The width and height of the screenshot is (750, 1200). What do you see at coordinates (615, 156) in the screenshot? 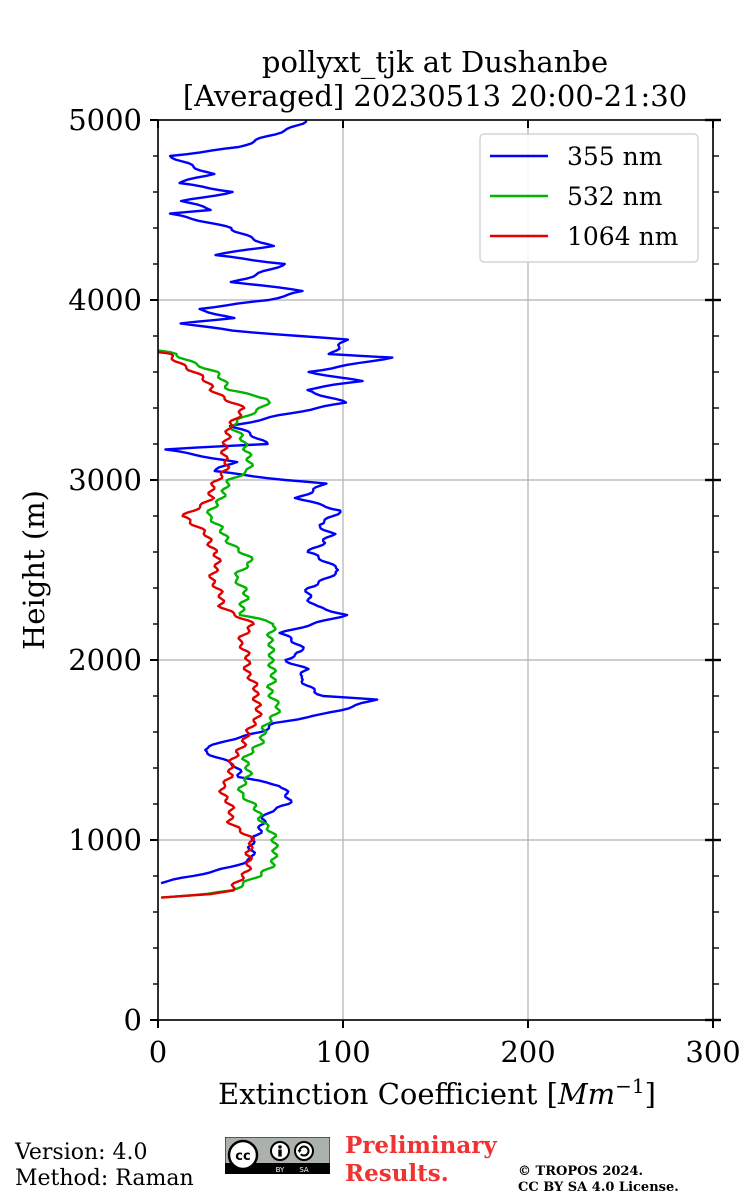
I see `legend-label: 355 nm` at bounding box center [615, 156].